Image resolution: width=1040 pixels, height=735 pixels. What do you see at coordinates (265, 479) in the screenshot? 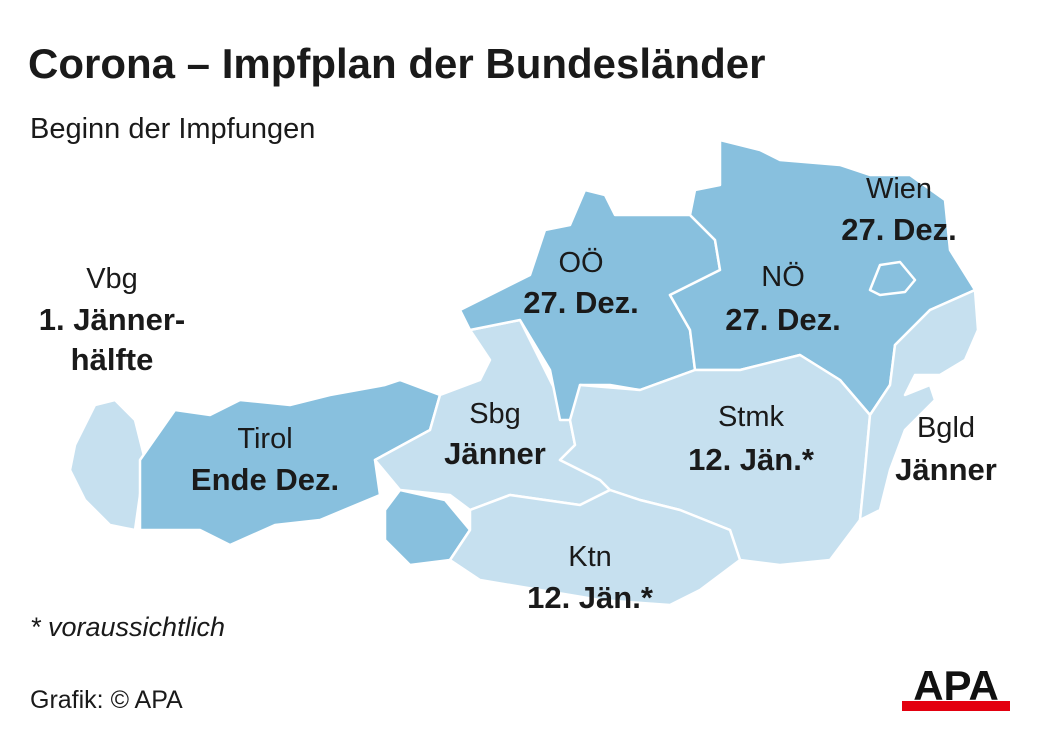
I see `region-date: Ende Dez.` at bounding box center [265, 479].